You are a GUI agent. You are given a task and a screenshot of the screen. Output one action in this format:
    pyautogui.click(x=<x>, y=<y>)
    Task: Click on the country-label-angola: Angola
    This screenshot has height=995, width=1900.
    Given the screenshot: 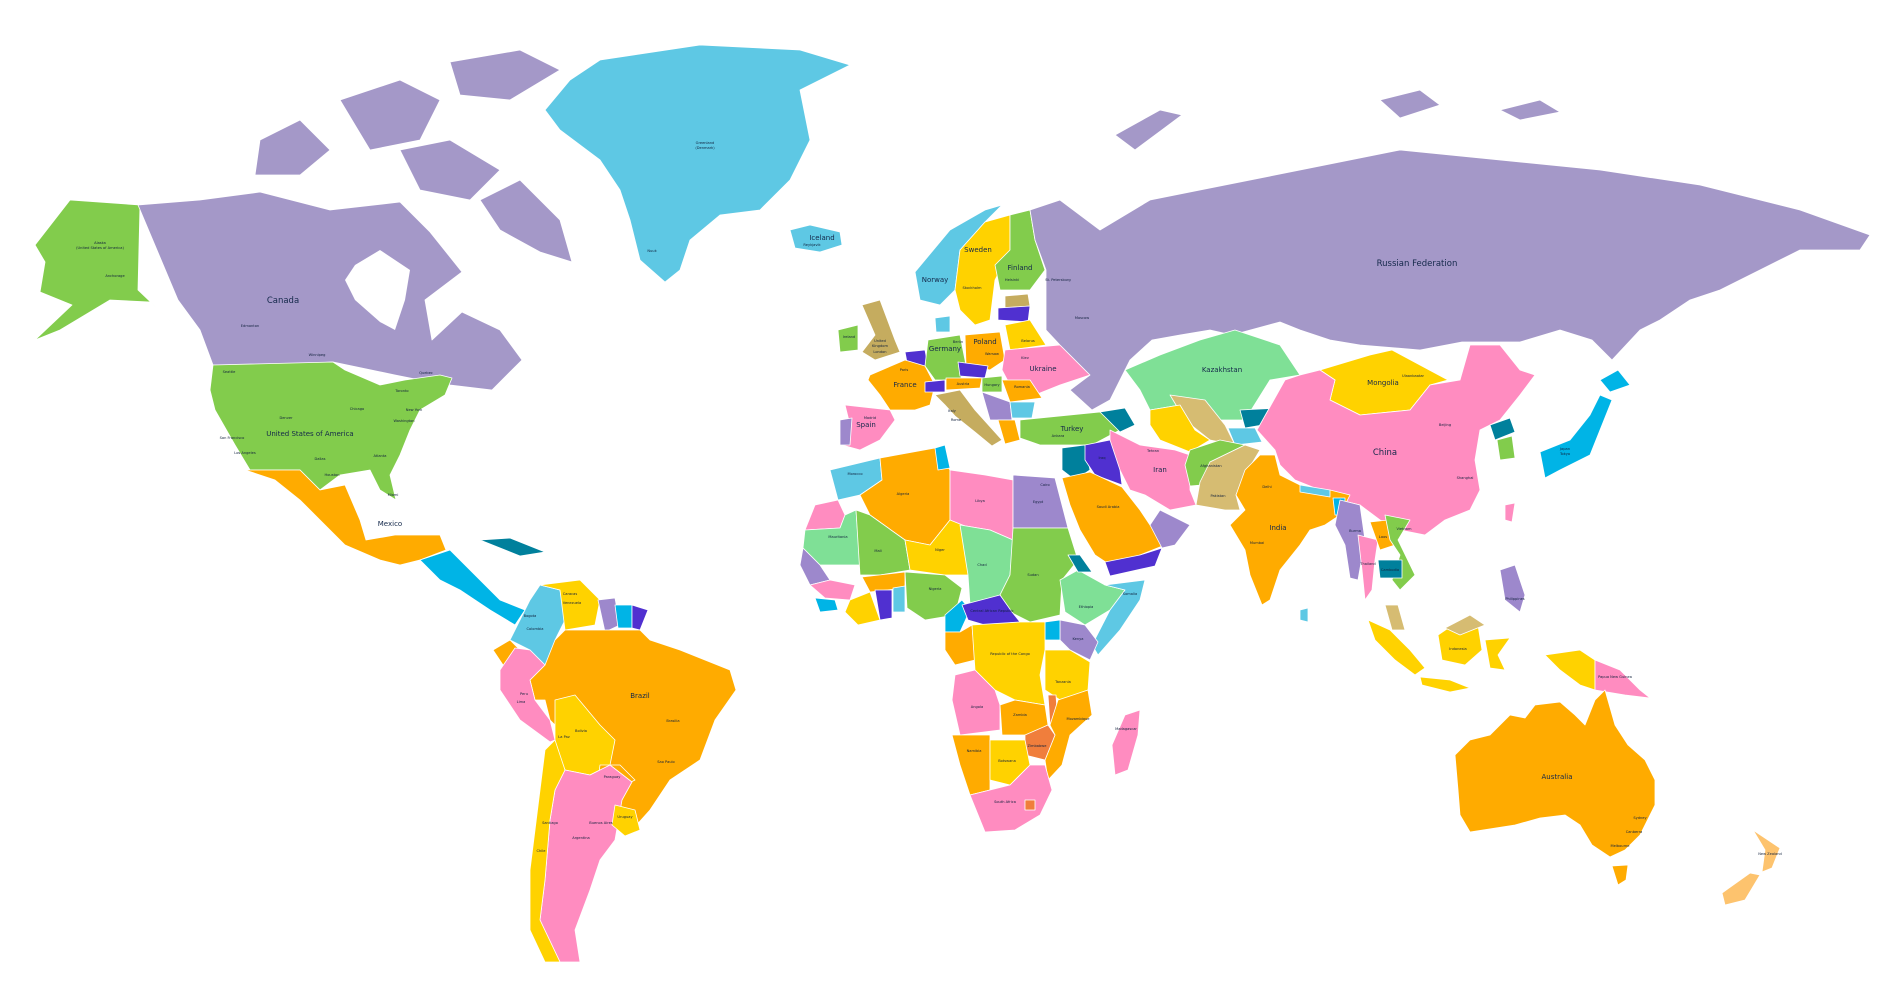 What is the action you would take?
    pyautogui.click(x=977, y=707)
    